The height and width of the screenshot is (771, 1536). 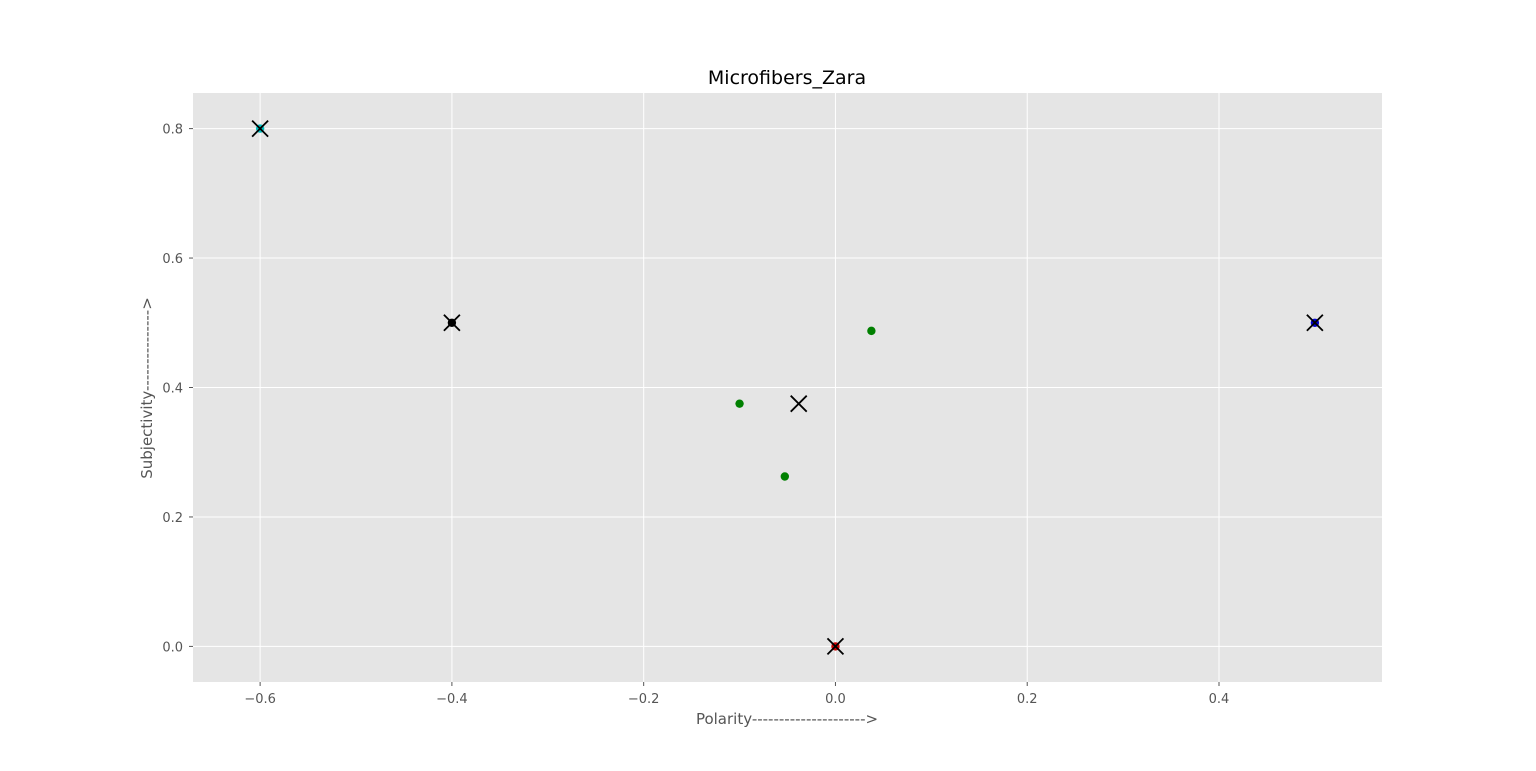 What do you see at coordinates (1027, 699) in the screenshot?
I see `x-tick-label: 0.2` at bounding box center [1027, 699].